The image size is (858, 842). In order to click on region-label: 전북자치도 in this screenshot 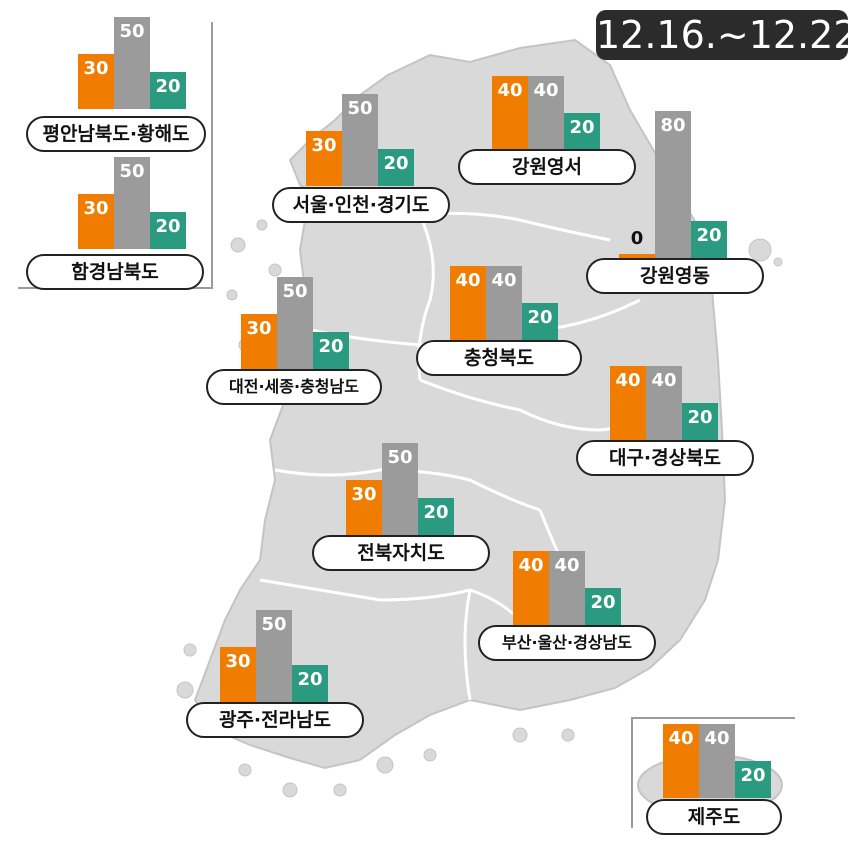, I will do `click(401, 553)`.